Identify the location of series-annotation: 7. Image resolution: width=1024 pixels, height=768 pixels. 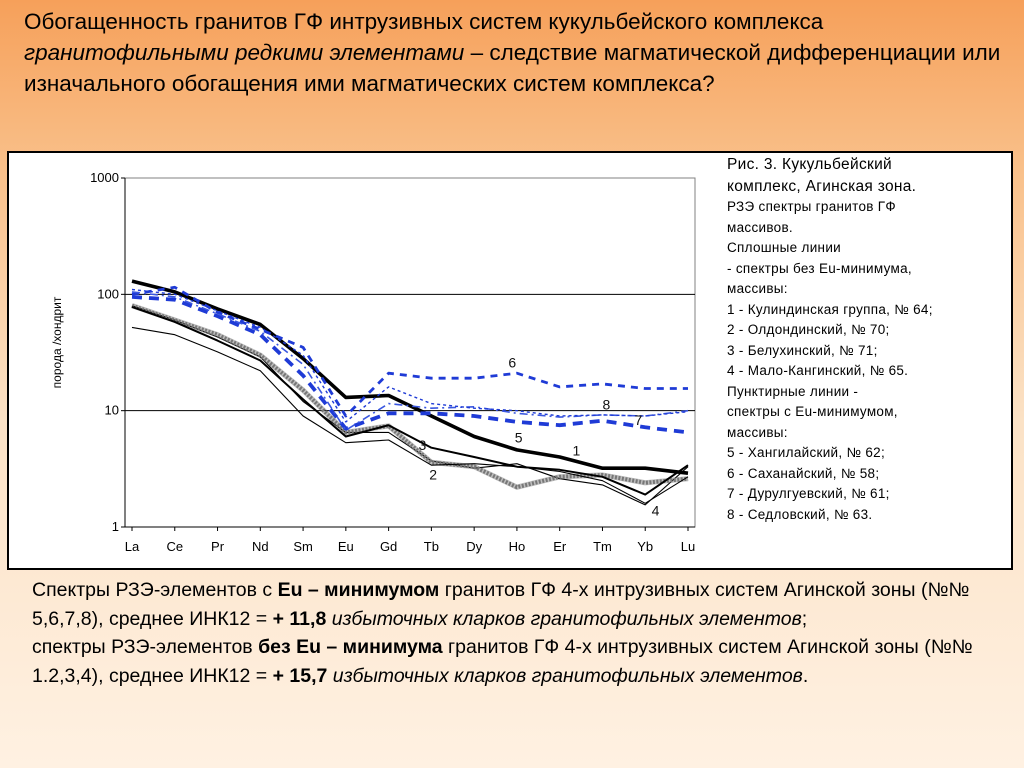
(639, 420).